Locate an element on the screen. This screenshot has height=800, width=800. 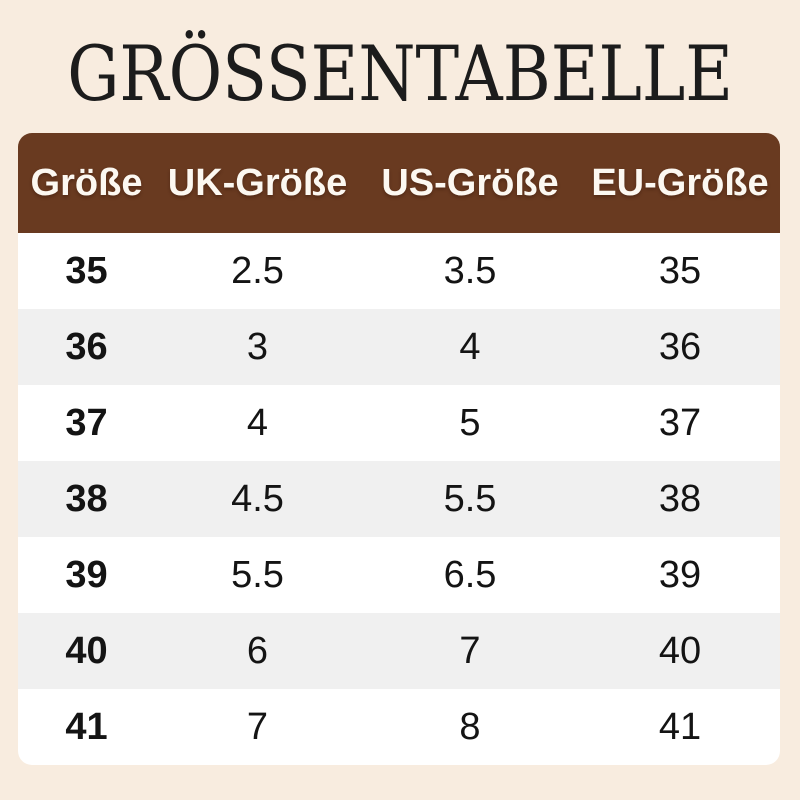
table-row: 36 3 4 36 is located at coordinates (399, 347).